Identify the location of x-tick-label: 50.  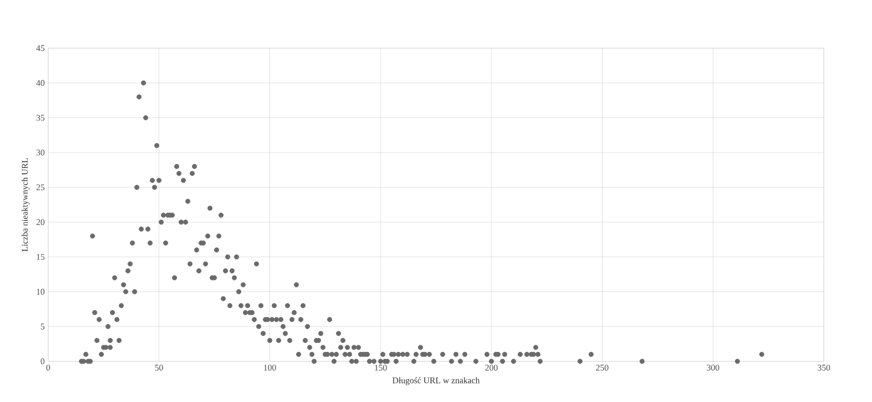
(159, 367).